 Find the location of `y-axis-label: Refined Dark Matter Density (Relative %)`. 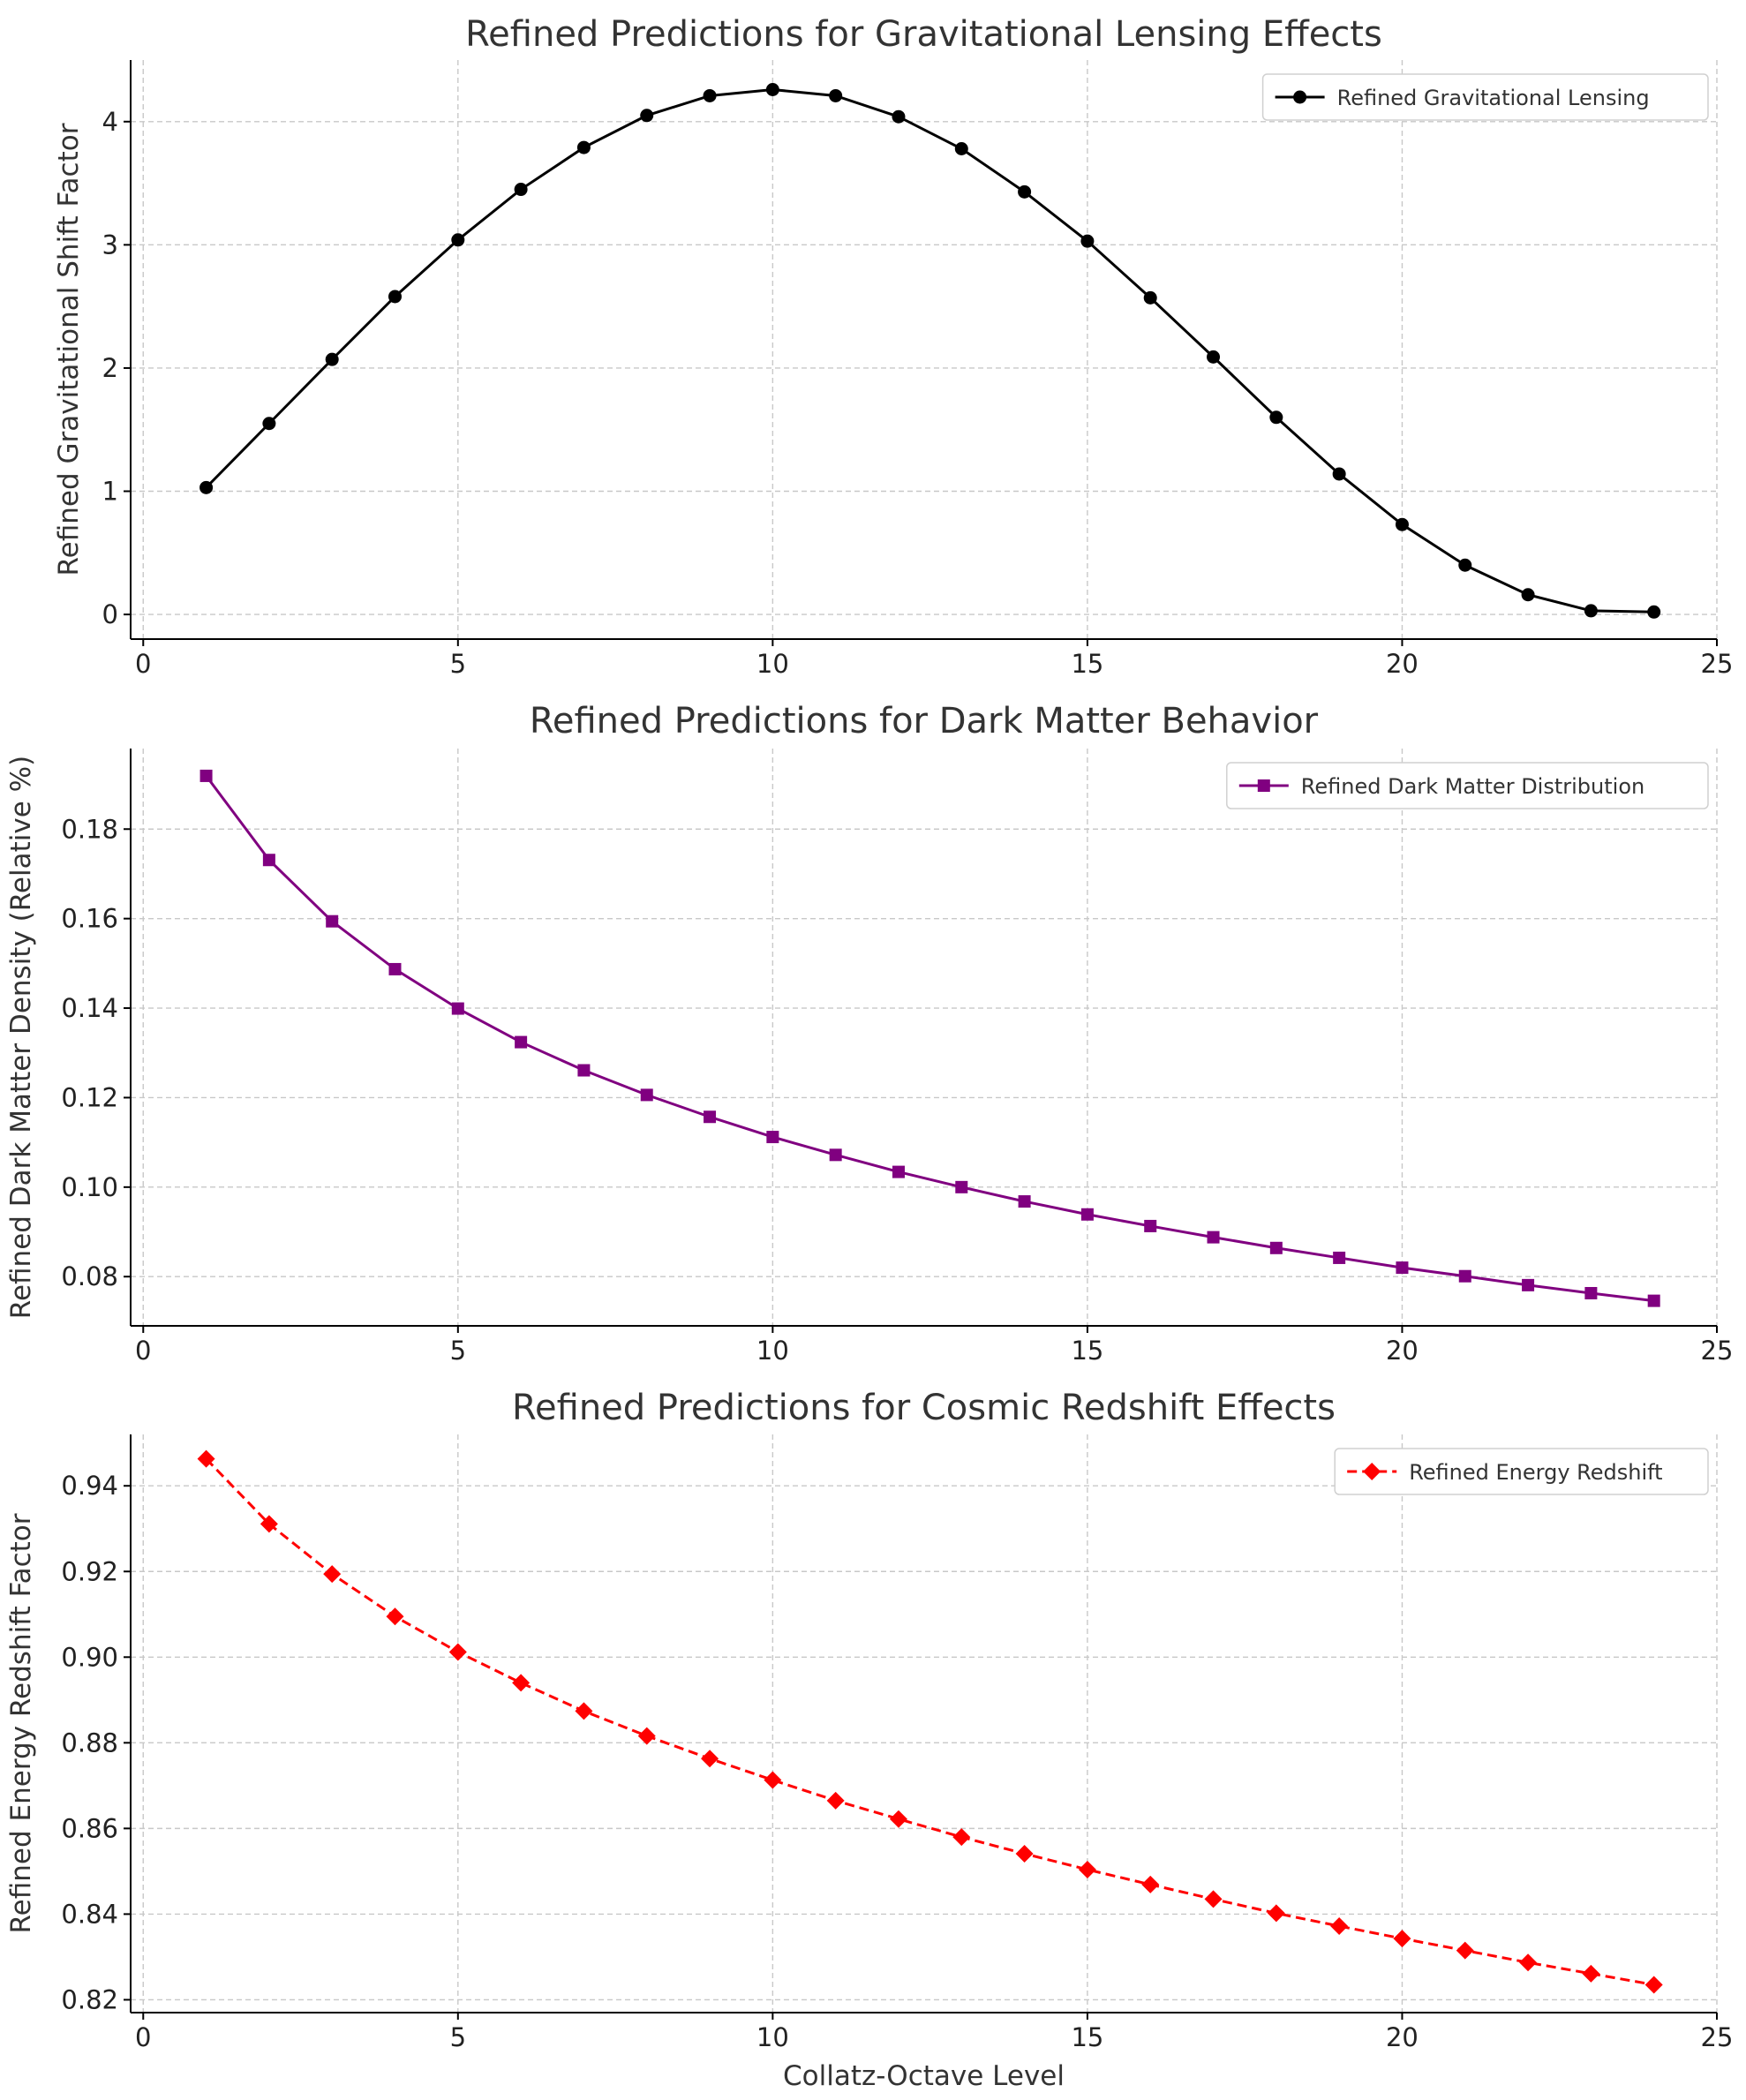

y-axis-label: Refined Dark Matter Density (Relative %) is located at coordinates (21, 1037).